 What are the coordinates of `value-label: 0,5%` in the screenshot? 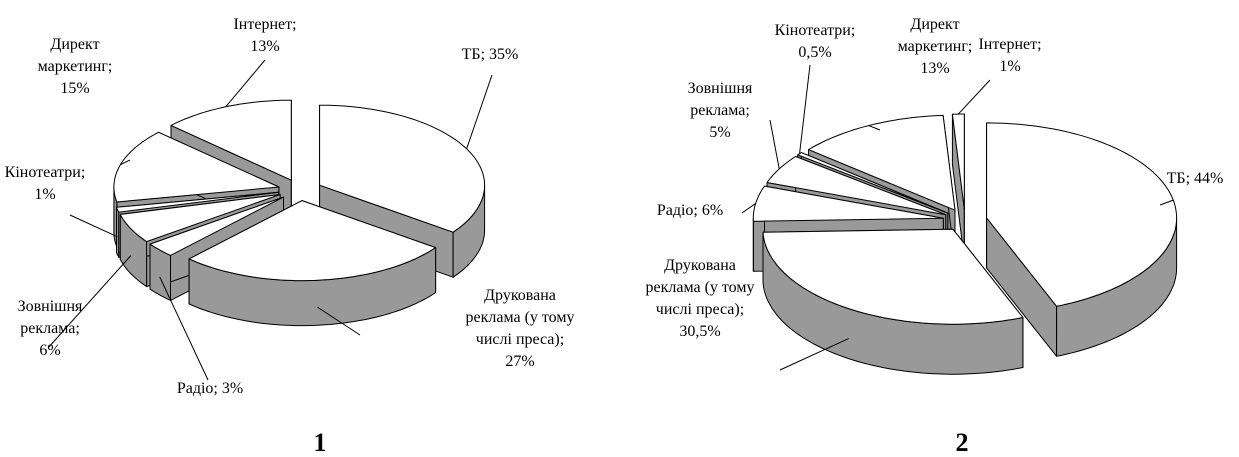 It's located at (815, 52).